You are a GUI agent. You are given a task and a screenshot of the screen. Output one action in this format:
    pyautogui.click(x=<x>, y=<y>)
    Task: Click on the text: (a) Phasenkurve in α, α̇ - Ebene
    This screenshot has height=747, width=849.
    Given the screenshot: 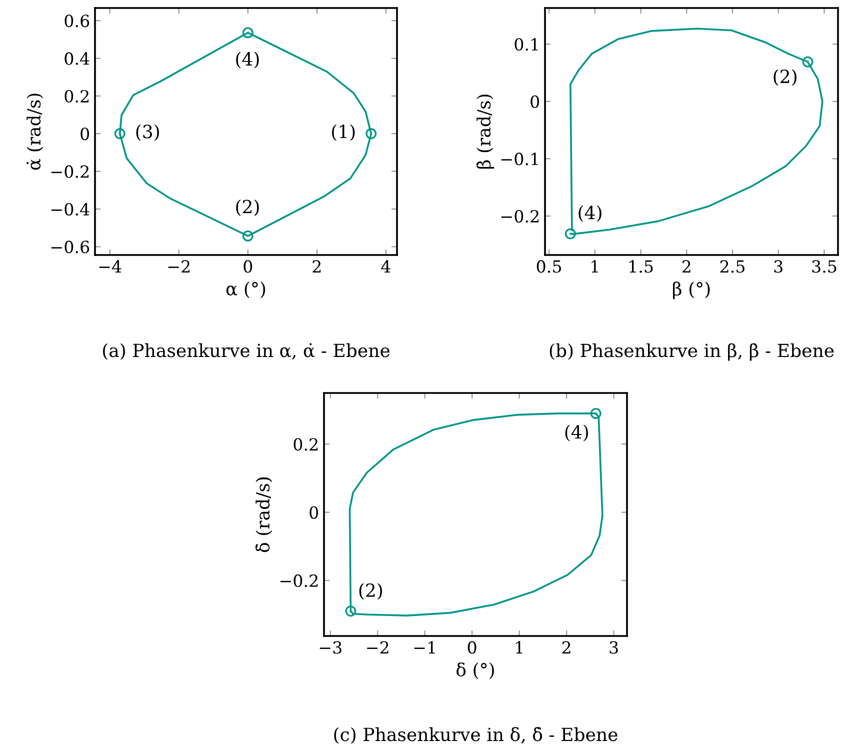 What is the action you would take?
    pyautogui.click(x=246, y=351)
    